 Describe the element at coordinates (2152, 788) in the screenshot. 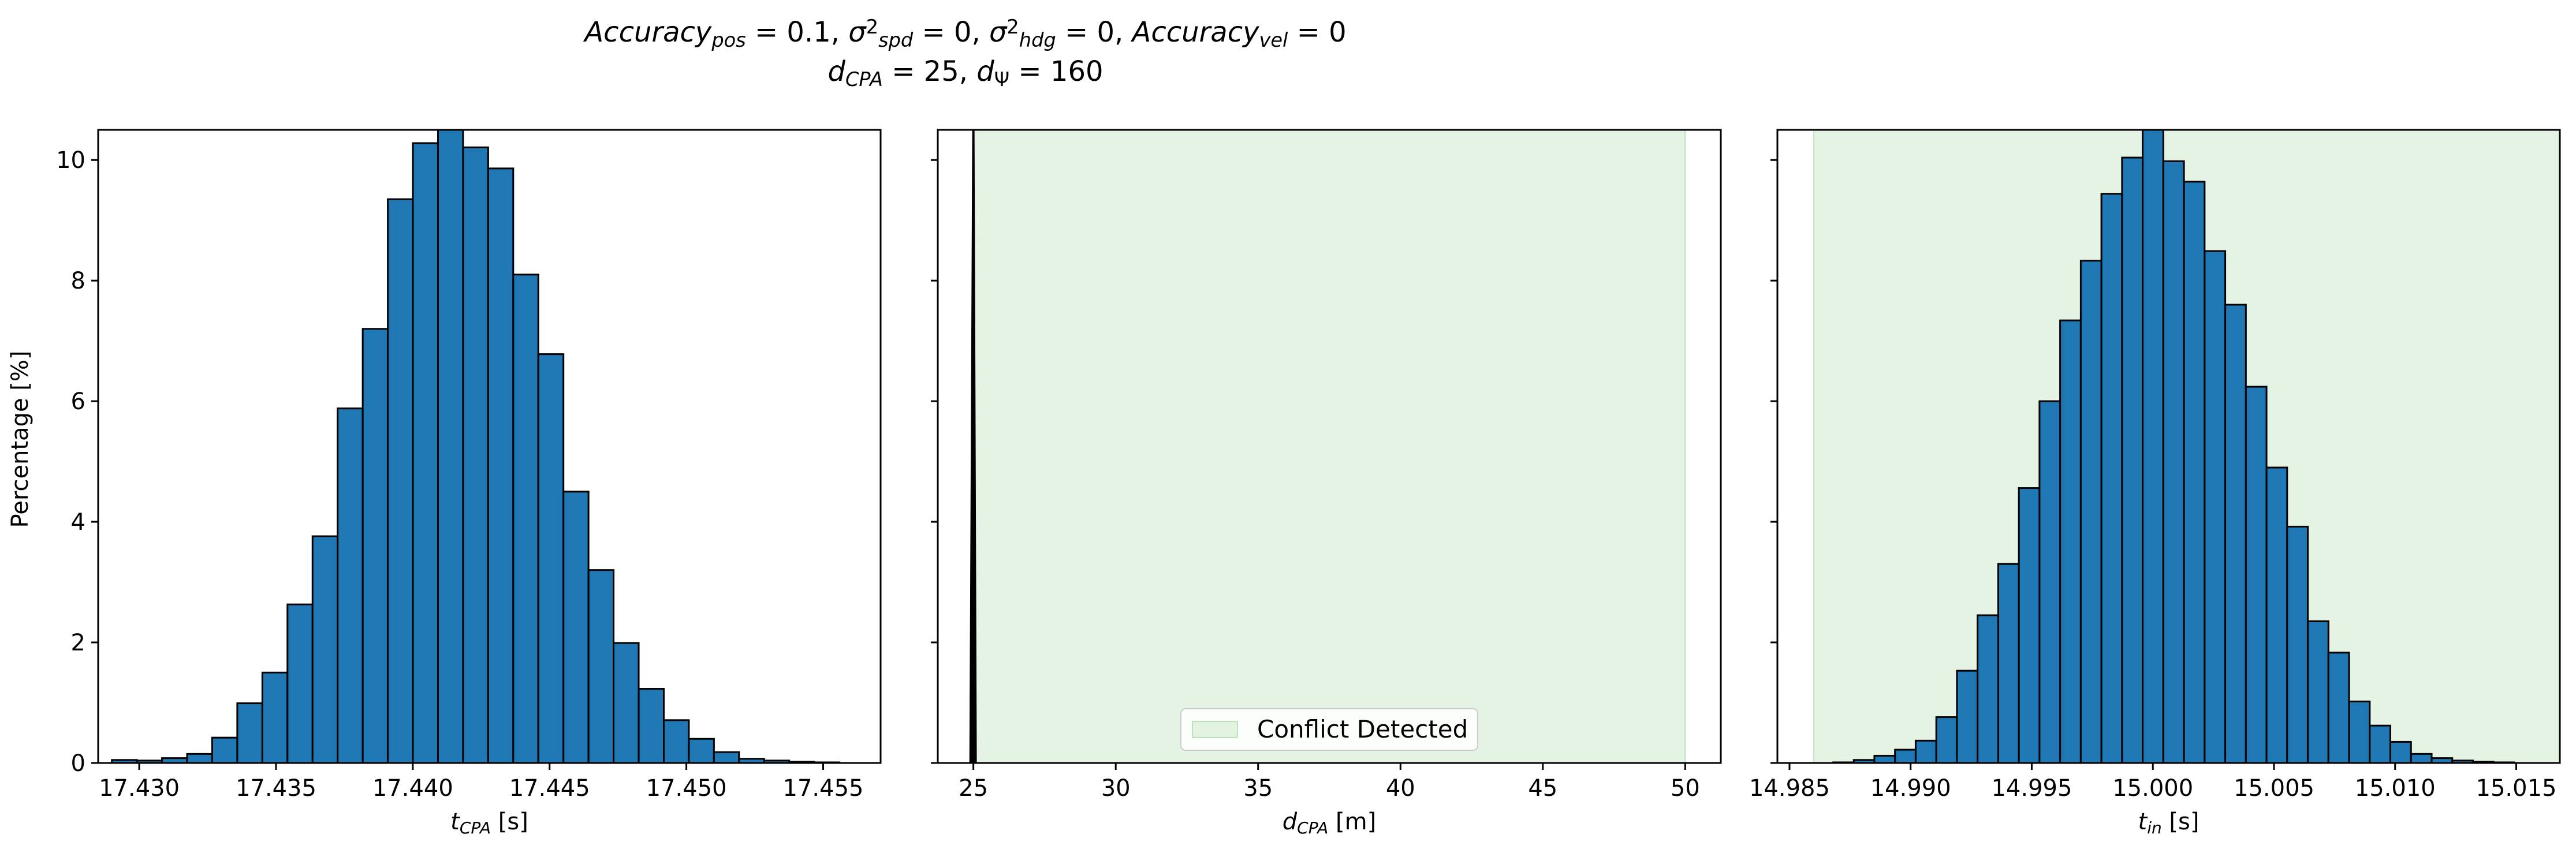

I see `x-tick-label: 15.000` at that location.